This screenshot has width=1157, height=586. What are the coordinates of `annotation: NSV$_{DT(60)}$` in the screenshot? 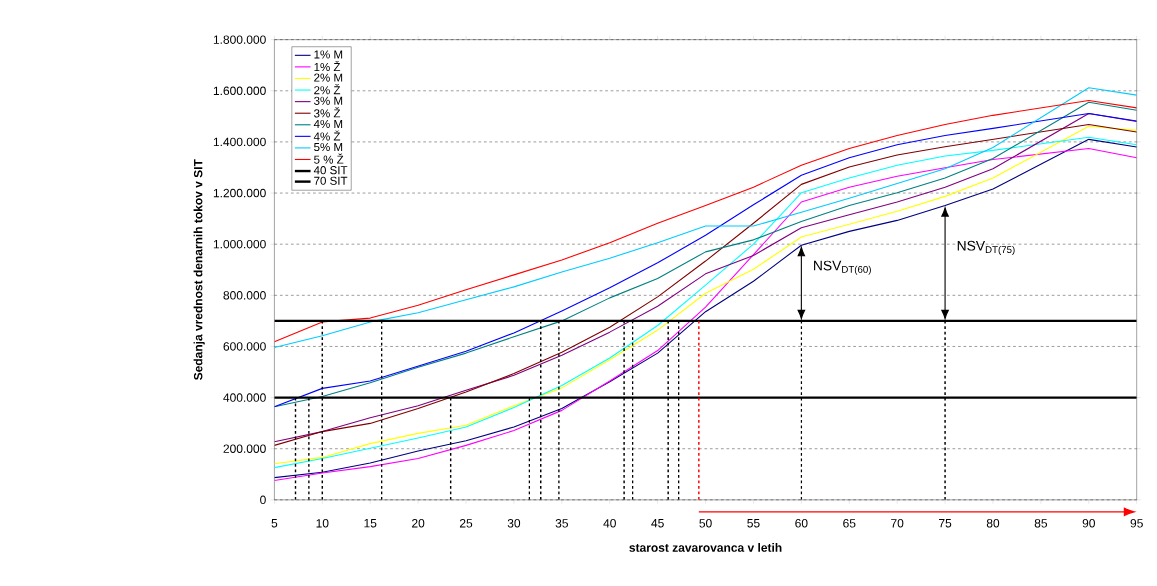 It's located at (842, 267).